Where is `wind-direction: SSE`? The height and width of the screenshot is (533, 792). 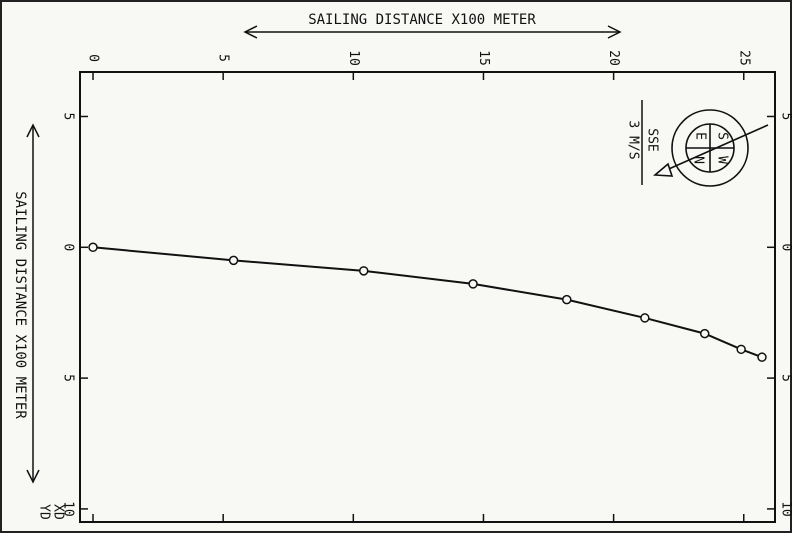 wind-direction: SSE is located at coordinates (652, 139).